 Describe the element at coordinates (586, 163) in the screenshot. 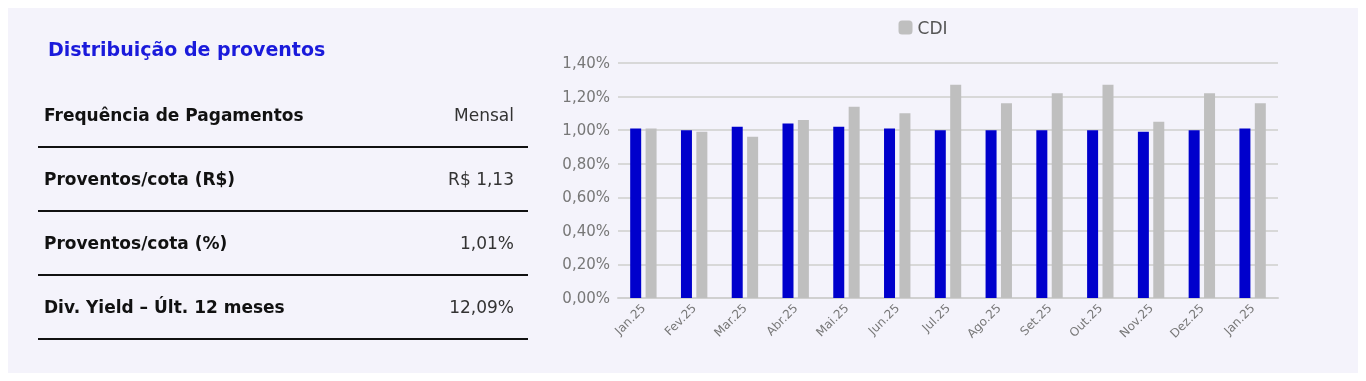

I see `y-tick-label: 0,80%` at that location.